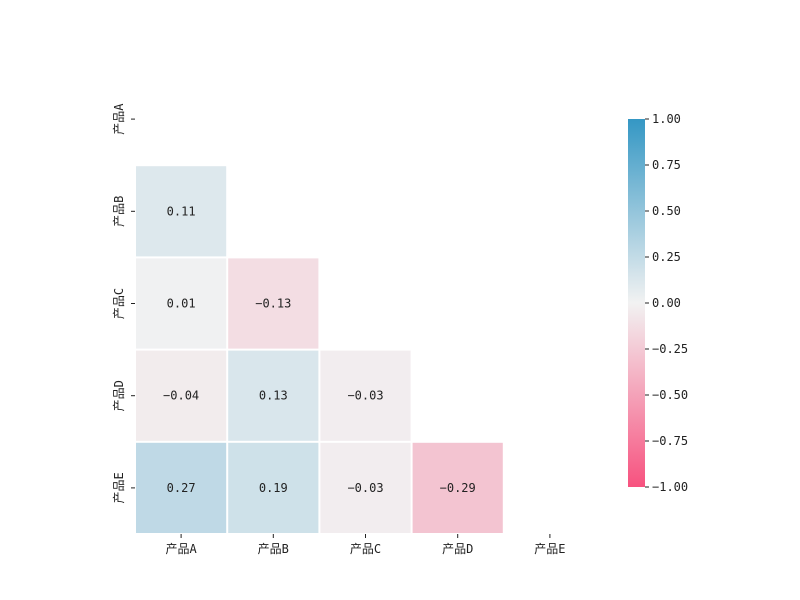  I want to click on colorbar-tick-label: 1.00, so click(666, 119).